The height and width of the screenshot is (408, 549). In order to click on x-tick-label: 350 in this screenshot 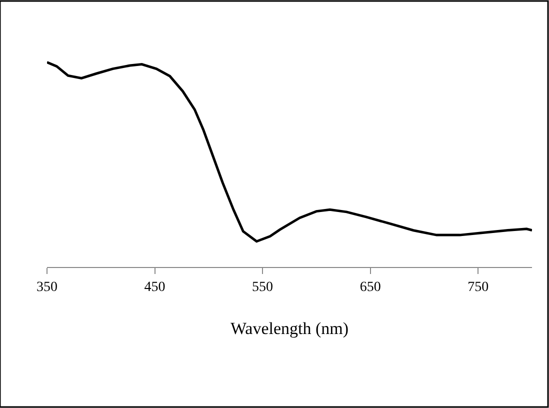, I will do `click(47, 287)`.